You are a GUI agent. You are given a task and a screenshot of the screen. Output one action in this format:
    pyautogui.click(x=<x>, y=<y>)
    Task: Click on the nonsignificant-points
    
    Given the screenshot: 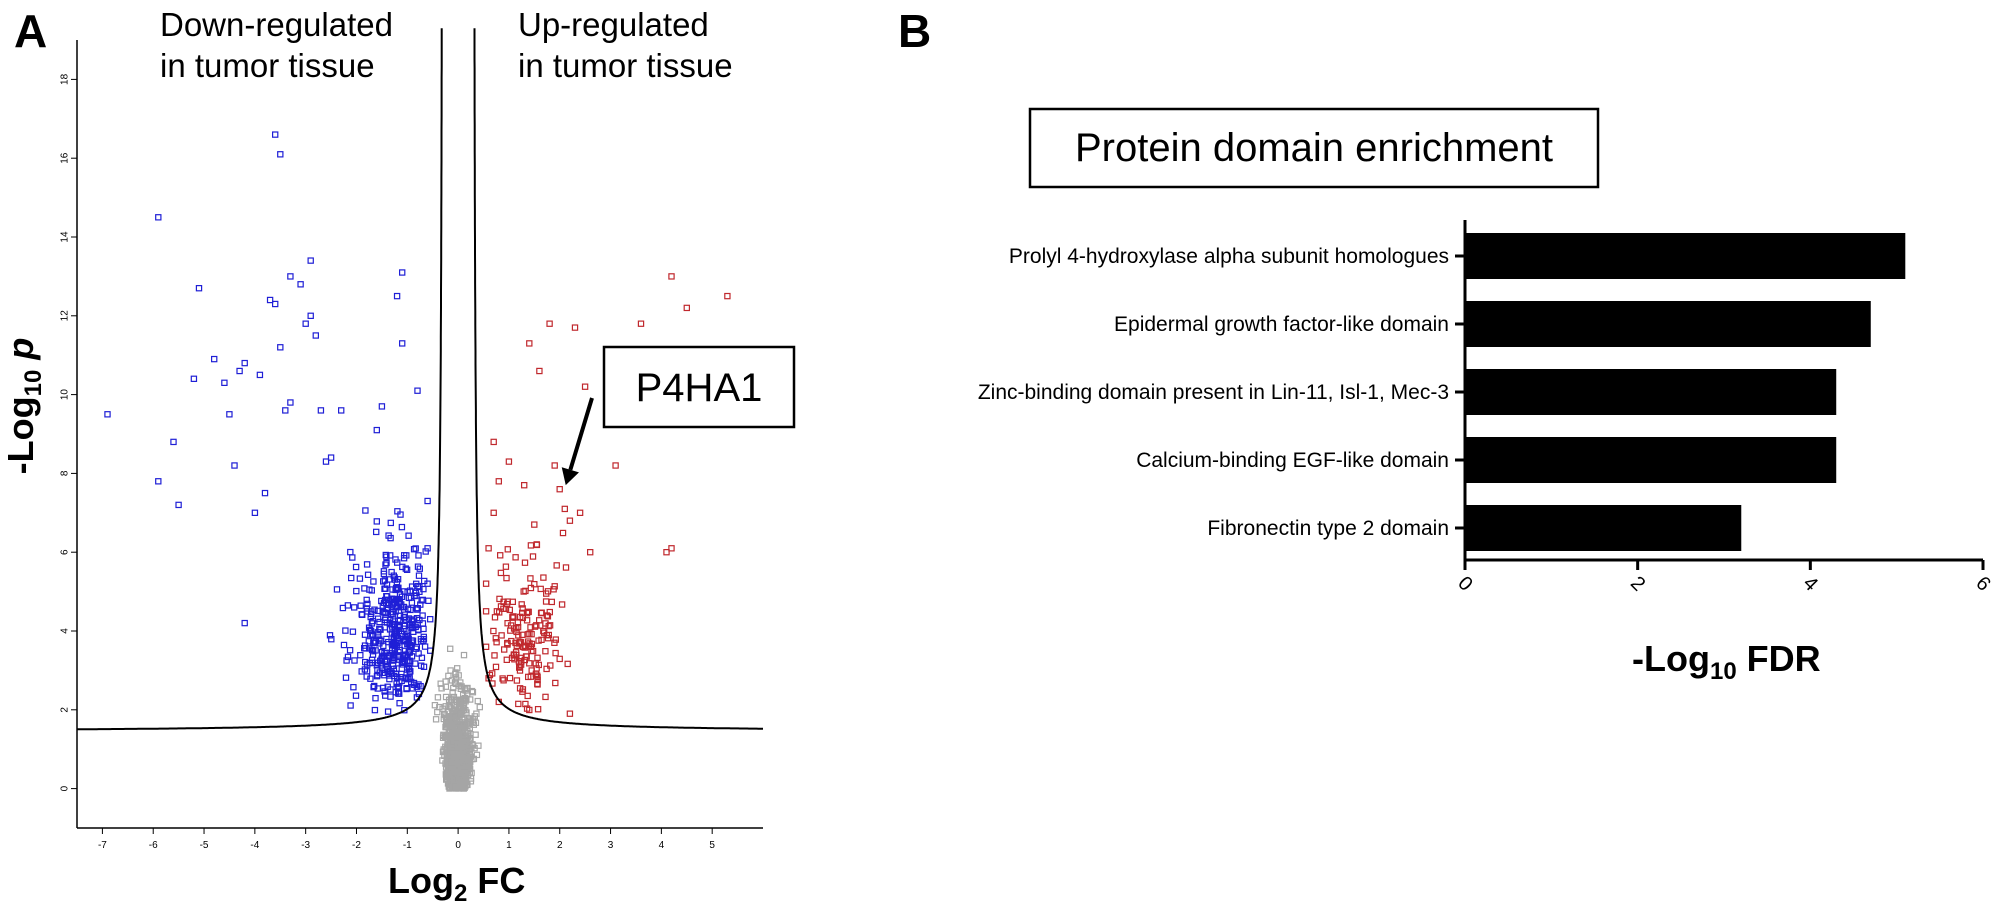 What is the action you would take?
    pyautogui.click(x=457, y=718)
    